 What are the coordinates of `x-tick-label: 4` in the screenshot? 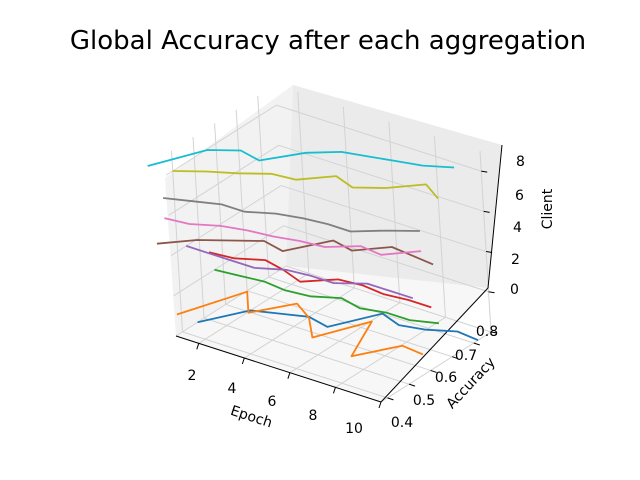 It's located at (232, 389).